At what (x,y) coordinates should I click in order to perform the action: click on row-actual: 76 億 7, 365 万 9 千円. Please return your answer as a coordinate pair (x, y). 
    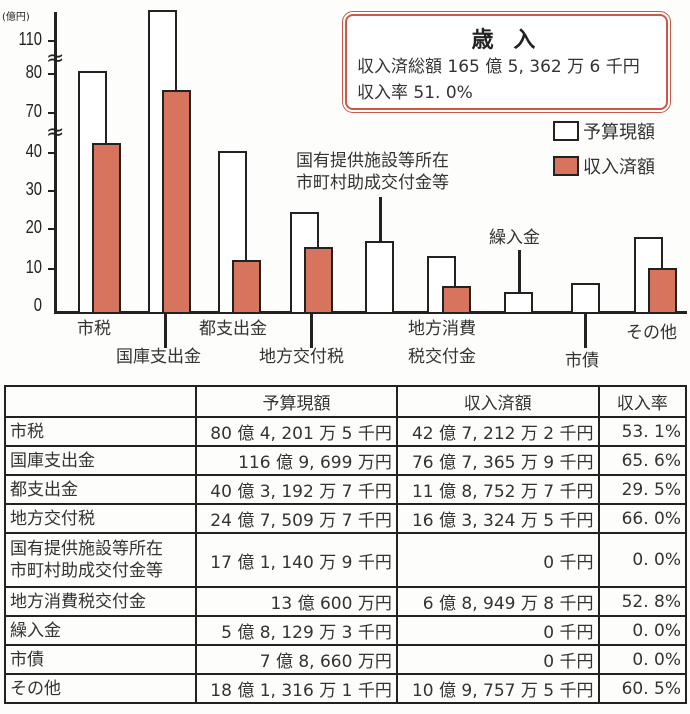
    Looking at the image, I should click on (497, 460).